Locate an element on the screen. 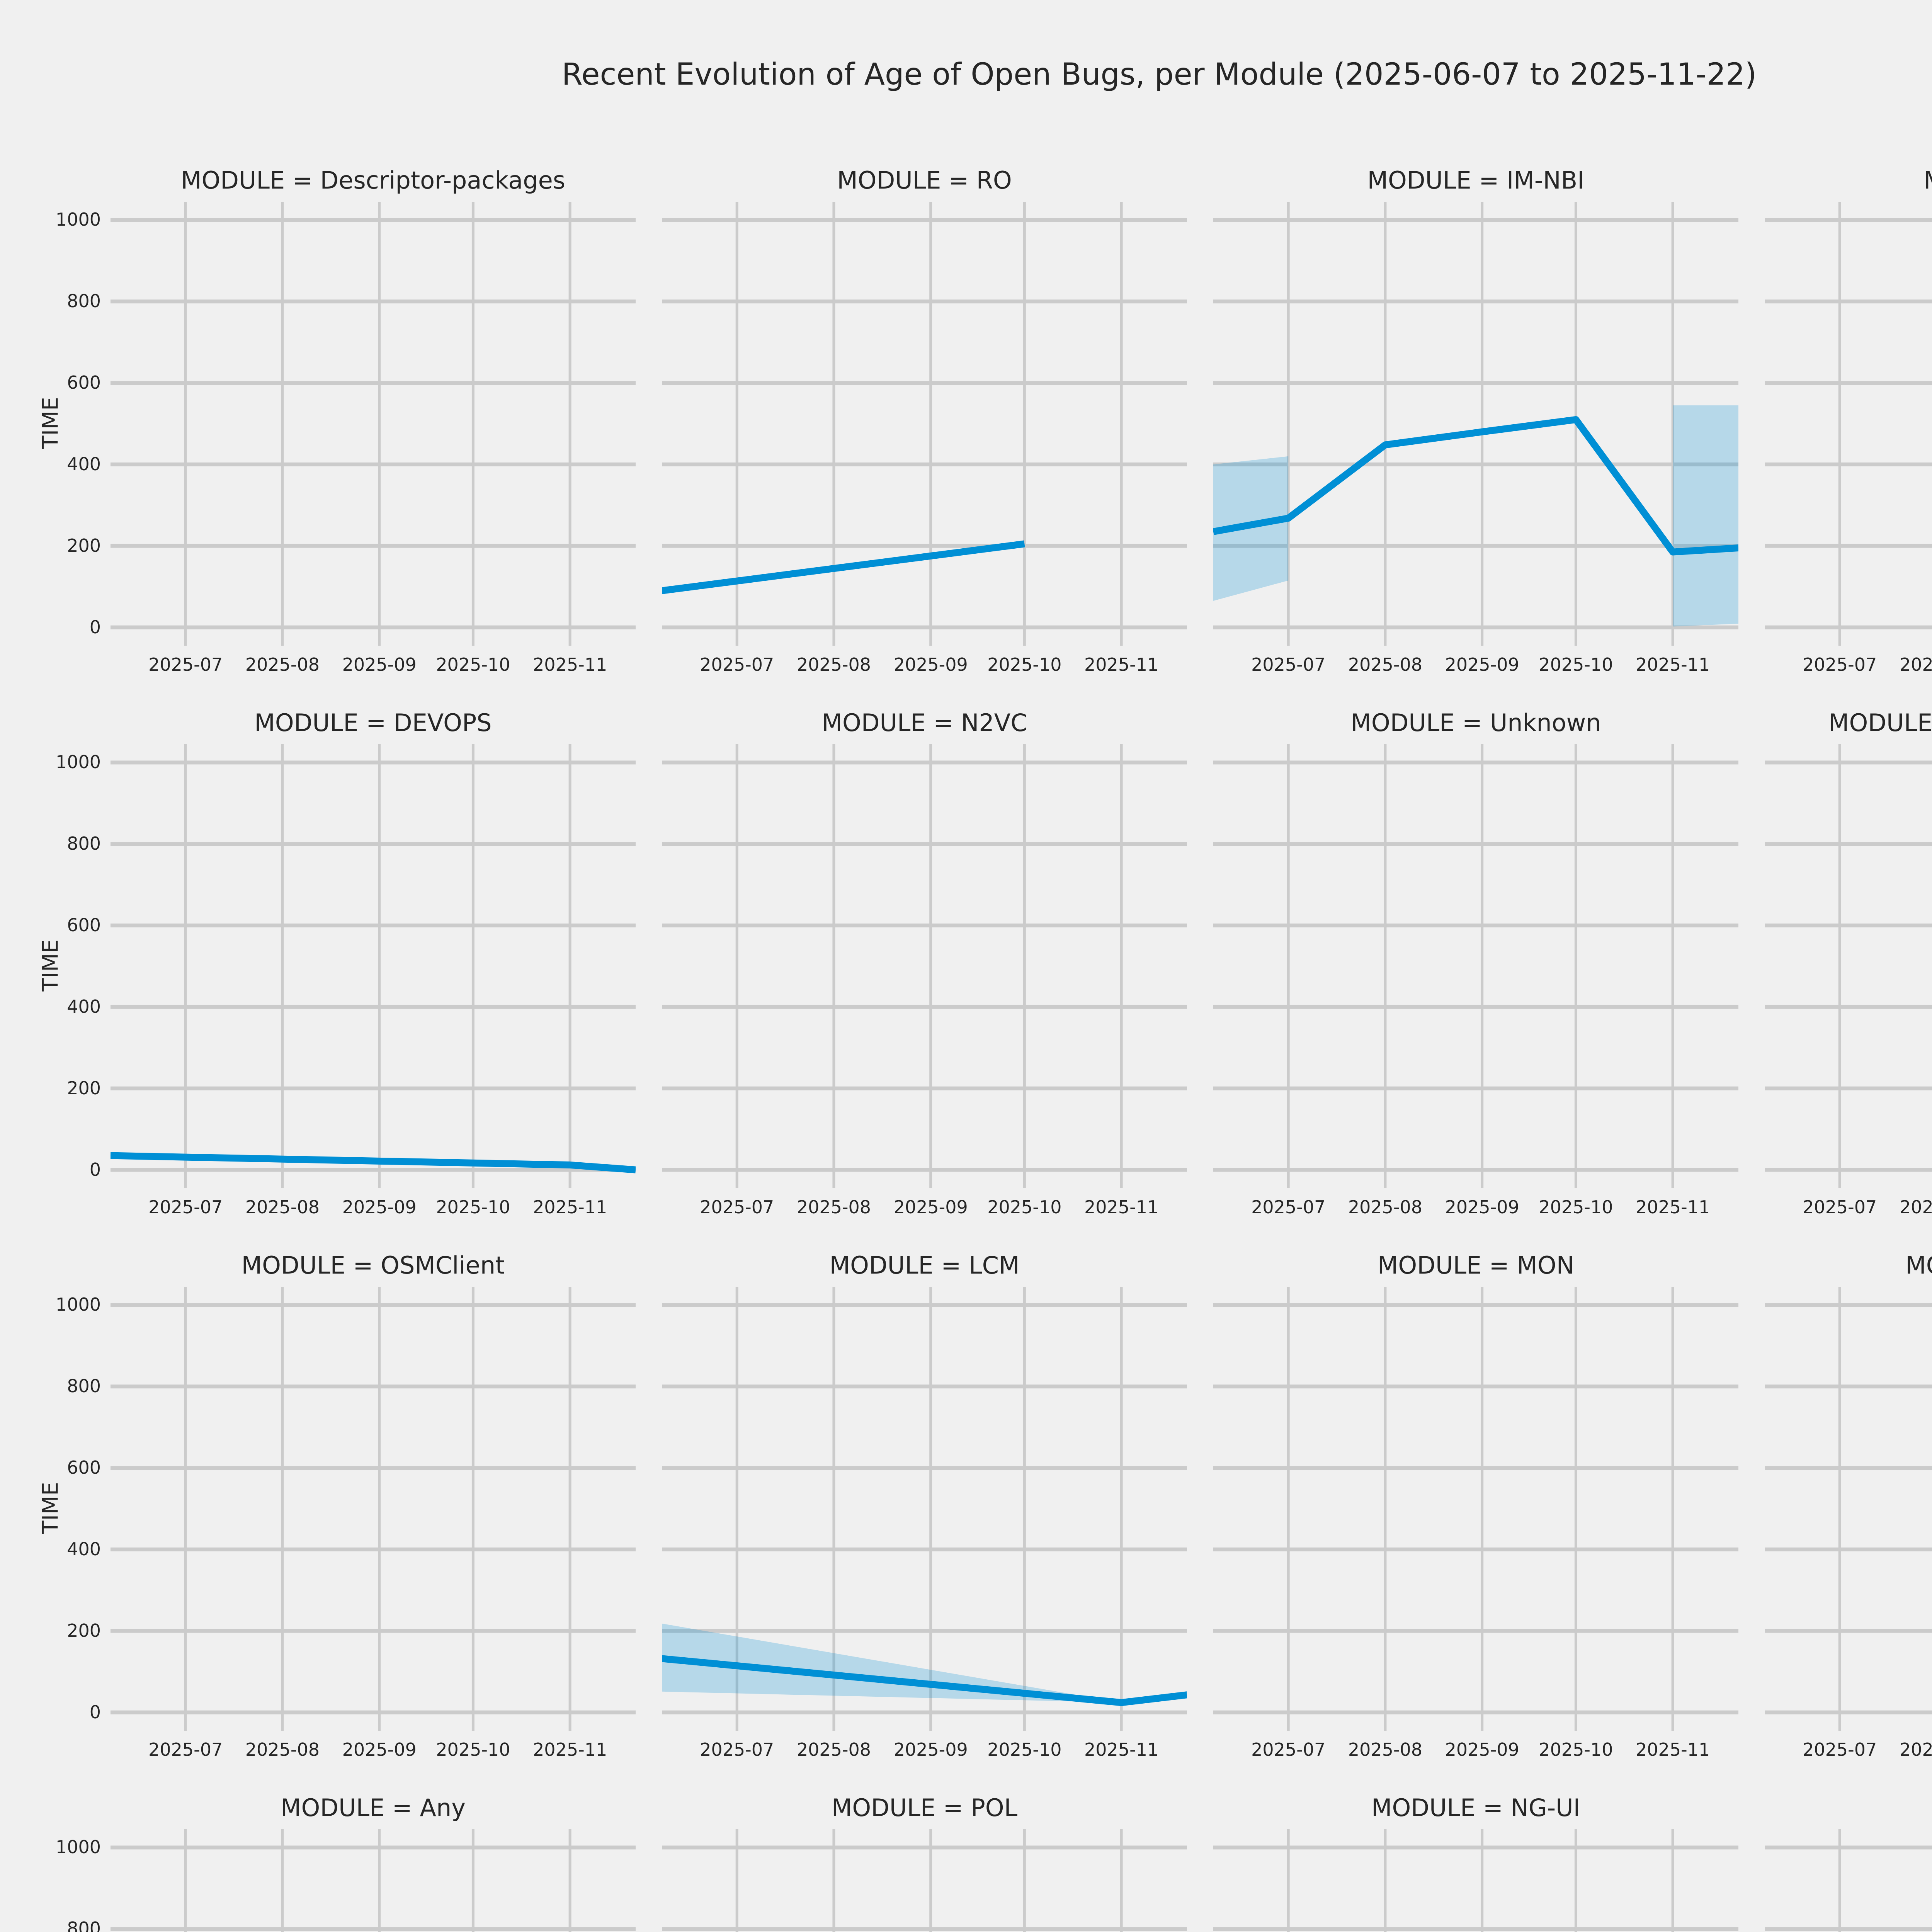  facet-title: MODULE = Descriptor-packages is located at coordinates (373, 180).